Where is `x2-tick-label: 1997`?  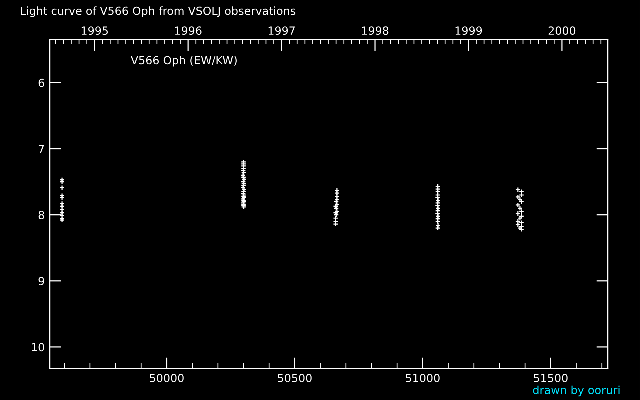 x2-tick-label: 1997 is located at coordinates (281, 31).